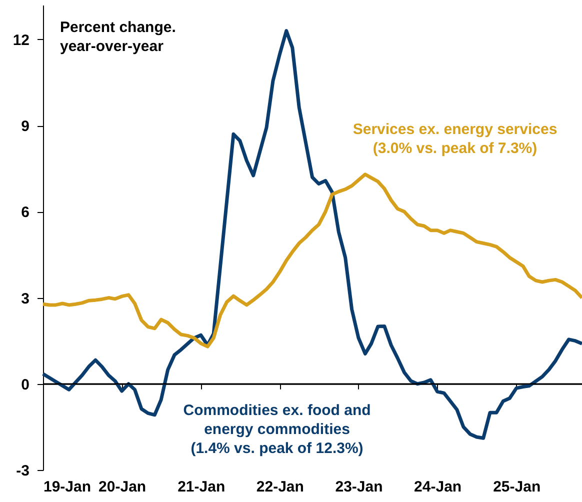  I want to click on x-tick-label: 20-Jan, so click(122, 487).